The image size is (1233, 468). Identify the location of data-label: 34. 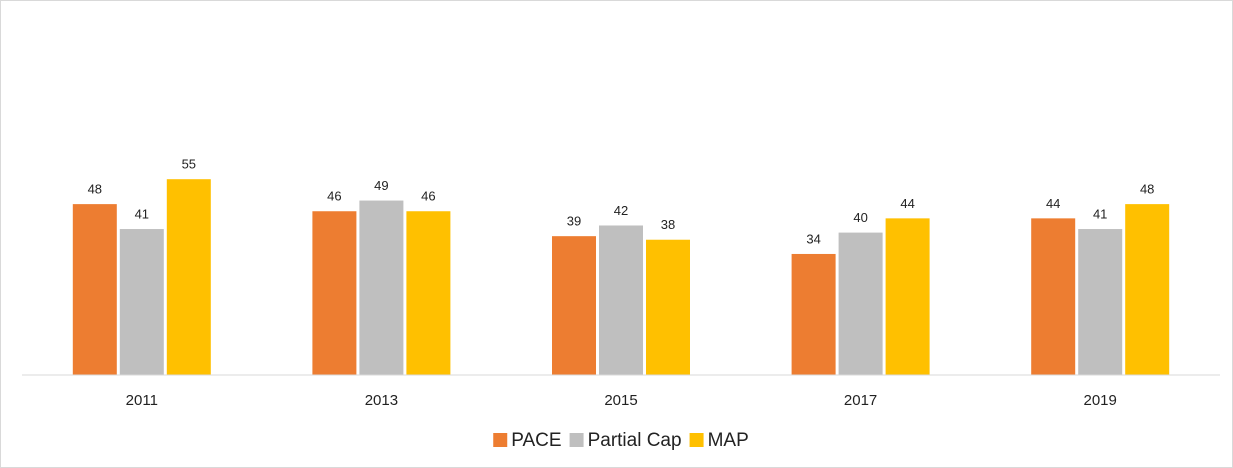
(813, 238).